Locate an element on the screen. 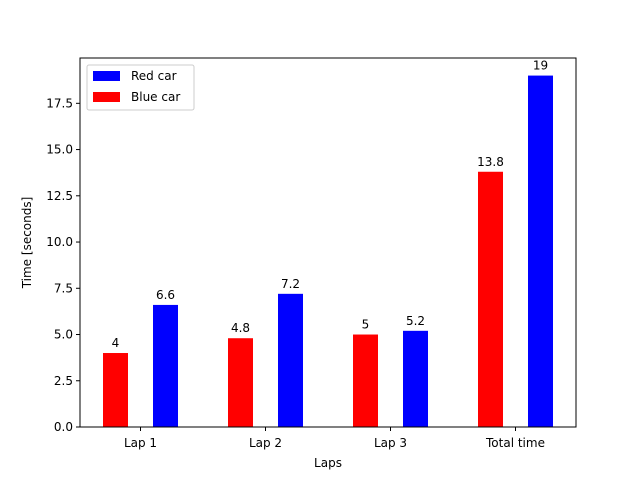 This screenshot has width=640, height=480. x-tick-label: Total time is located at coordinates (515, 443).